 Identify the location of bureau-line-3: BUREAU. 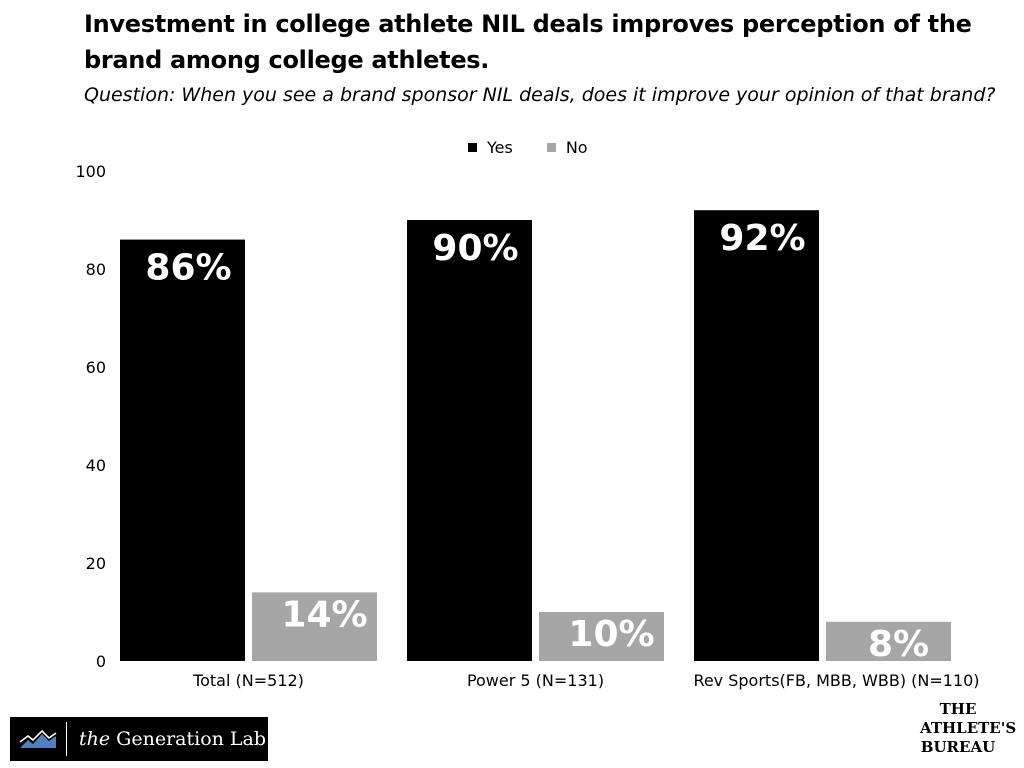
(958, 747).